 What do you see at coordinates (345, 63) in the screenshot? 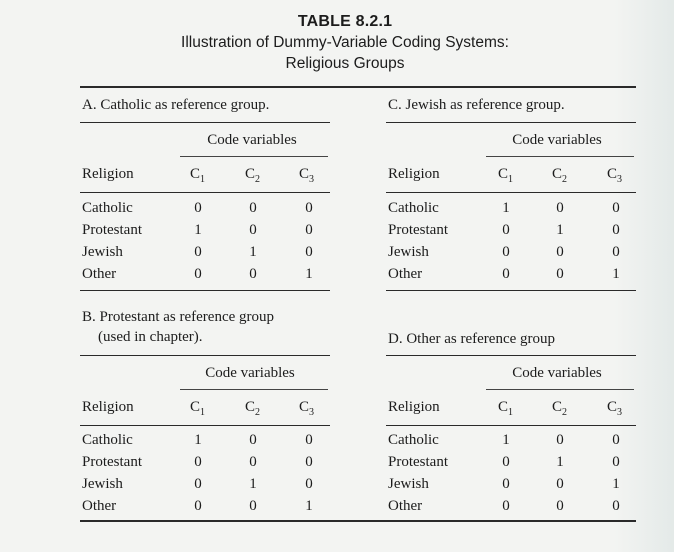
I see `table-caption-line-2: Religious Groups` at bounding box center [345, 63].